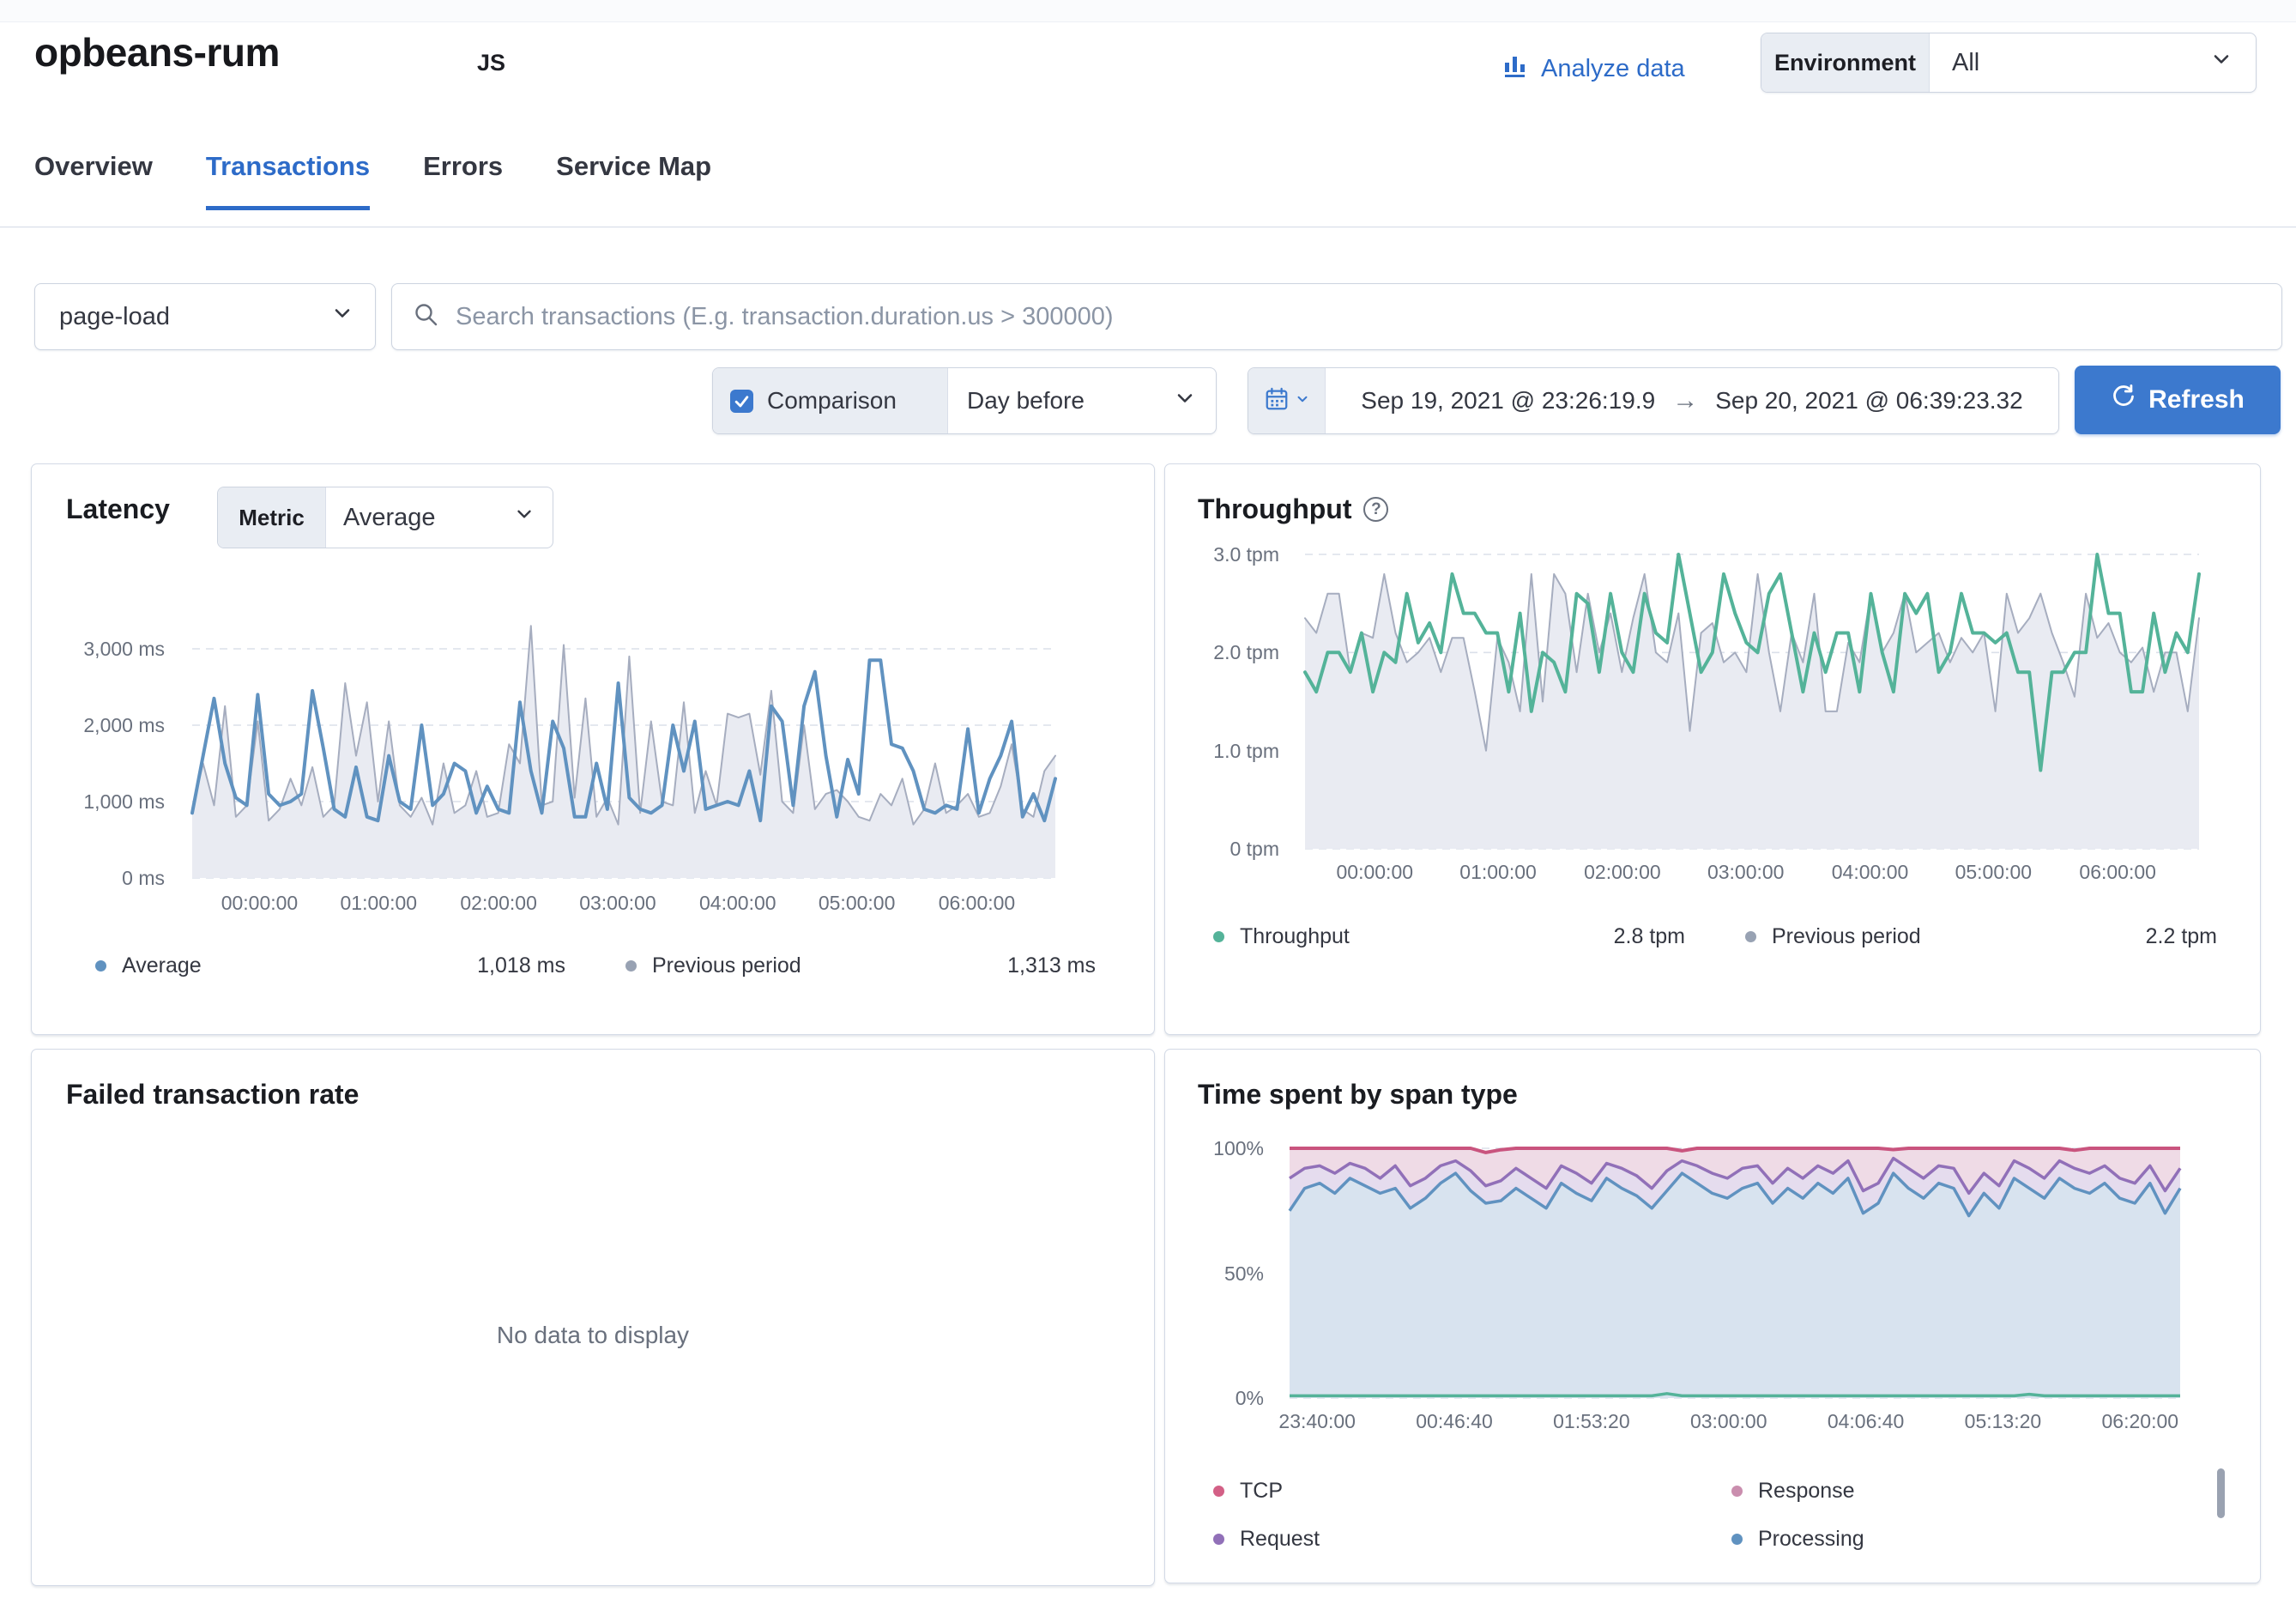  Describe the element at coordinates (1294, 509) in the screenshot. I see `throughput-title: Throughput ?` at that location.